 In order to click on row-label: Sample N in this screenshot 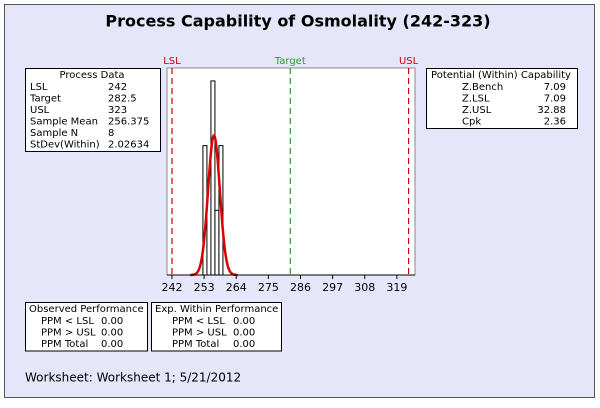, I will do `click(54, 133)`.